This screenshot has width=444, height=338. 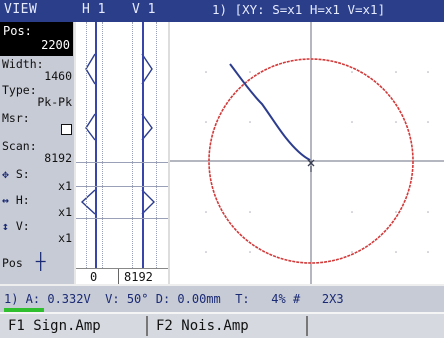 What do you see at coordinates (41, 261) in the screenshot?
I see `crosshair-icon: ┼` at bounding box center [41, 261].